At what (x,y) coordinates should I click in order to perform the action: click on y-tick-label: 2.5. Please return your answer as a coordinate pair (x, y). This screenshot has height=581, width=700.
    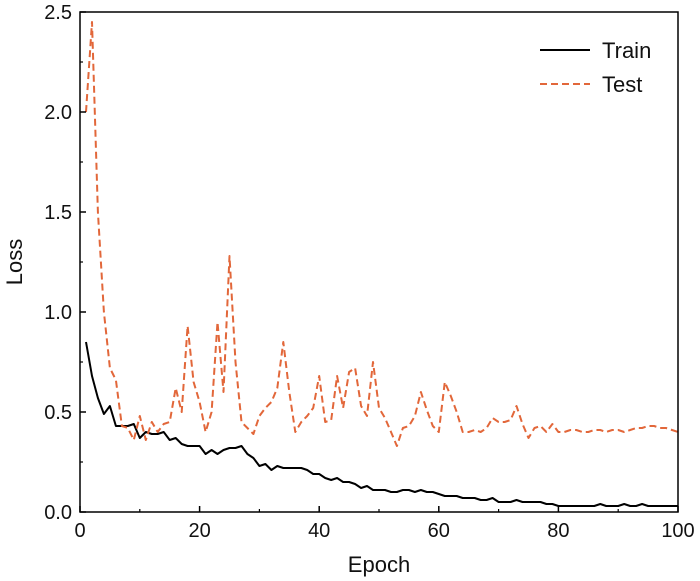
    Looking at the image, I should click on (58, 13).